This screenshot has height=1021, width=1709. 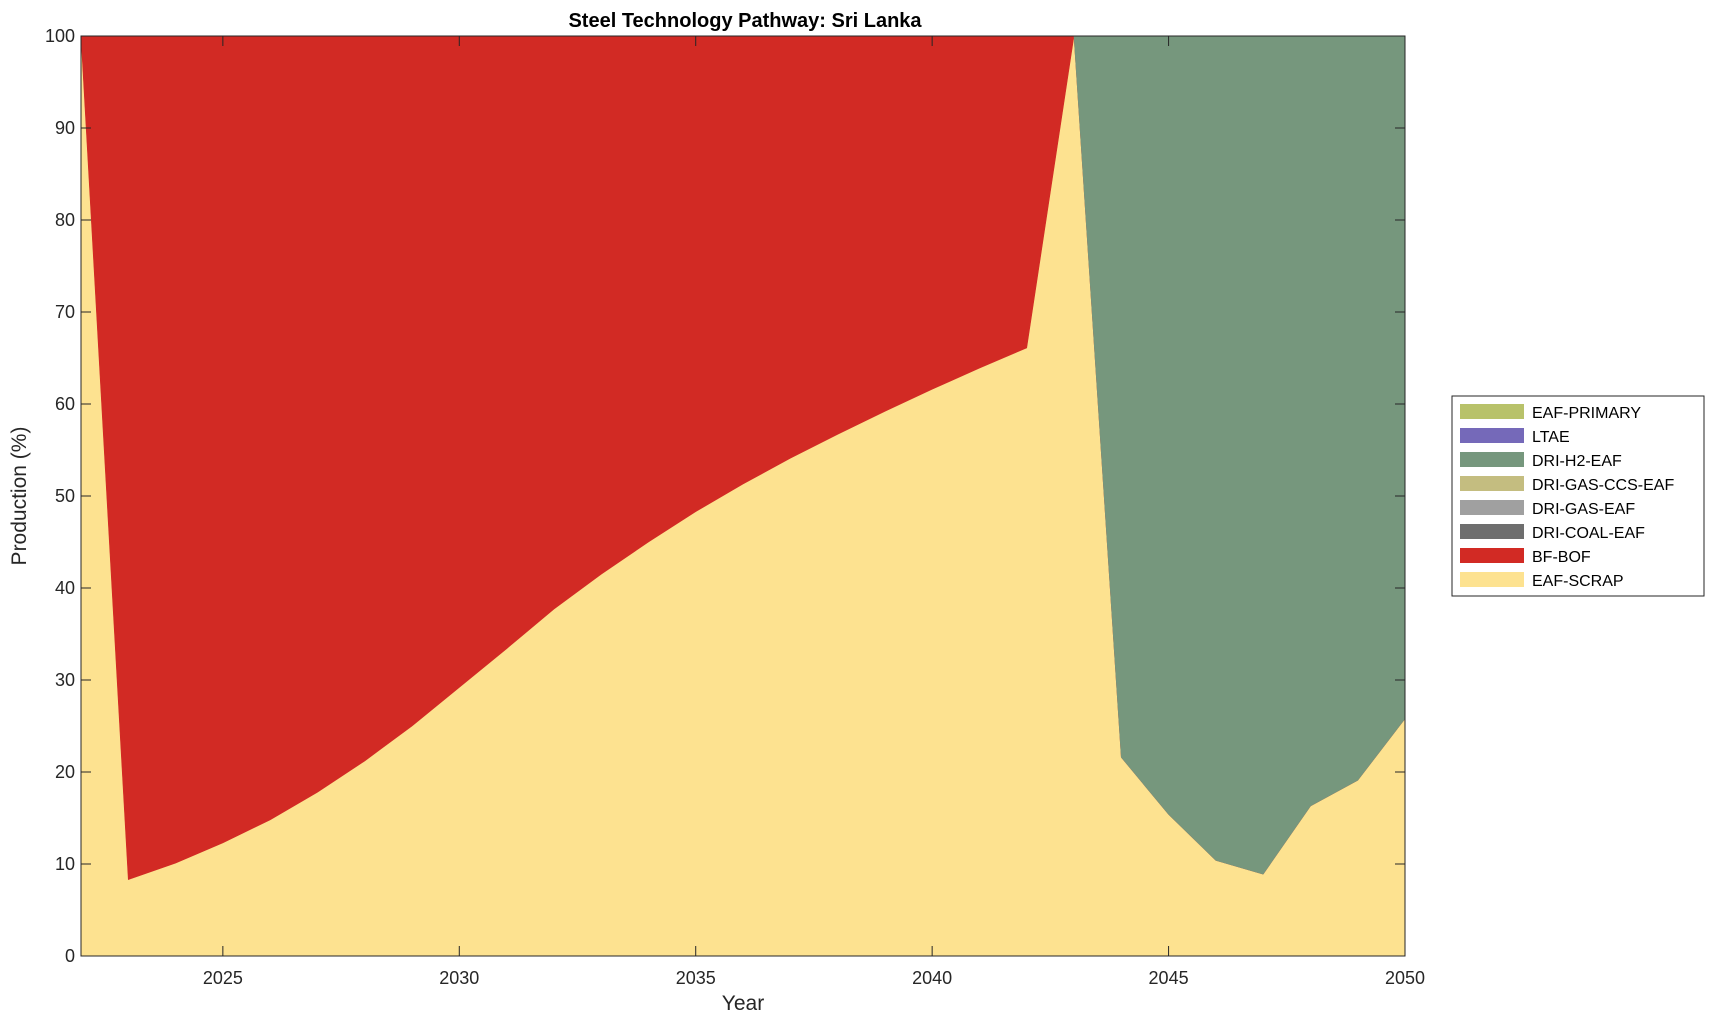 I want to click on legend-label-dri-h2-eaf: DRI-H2-EAF, so click(x=1577, y=461).